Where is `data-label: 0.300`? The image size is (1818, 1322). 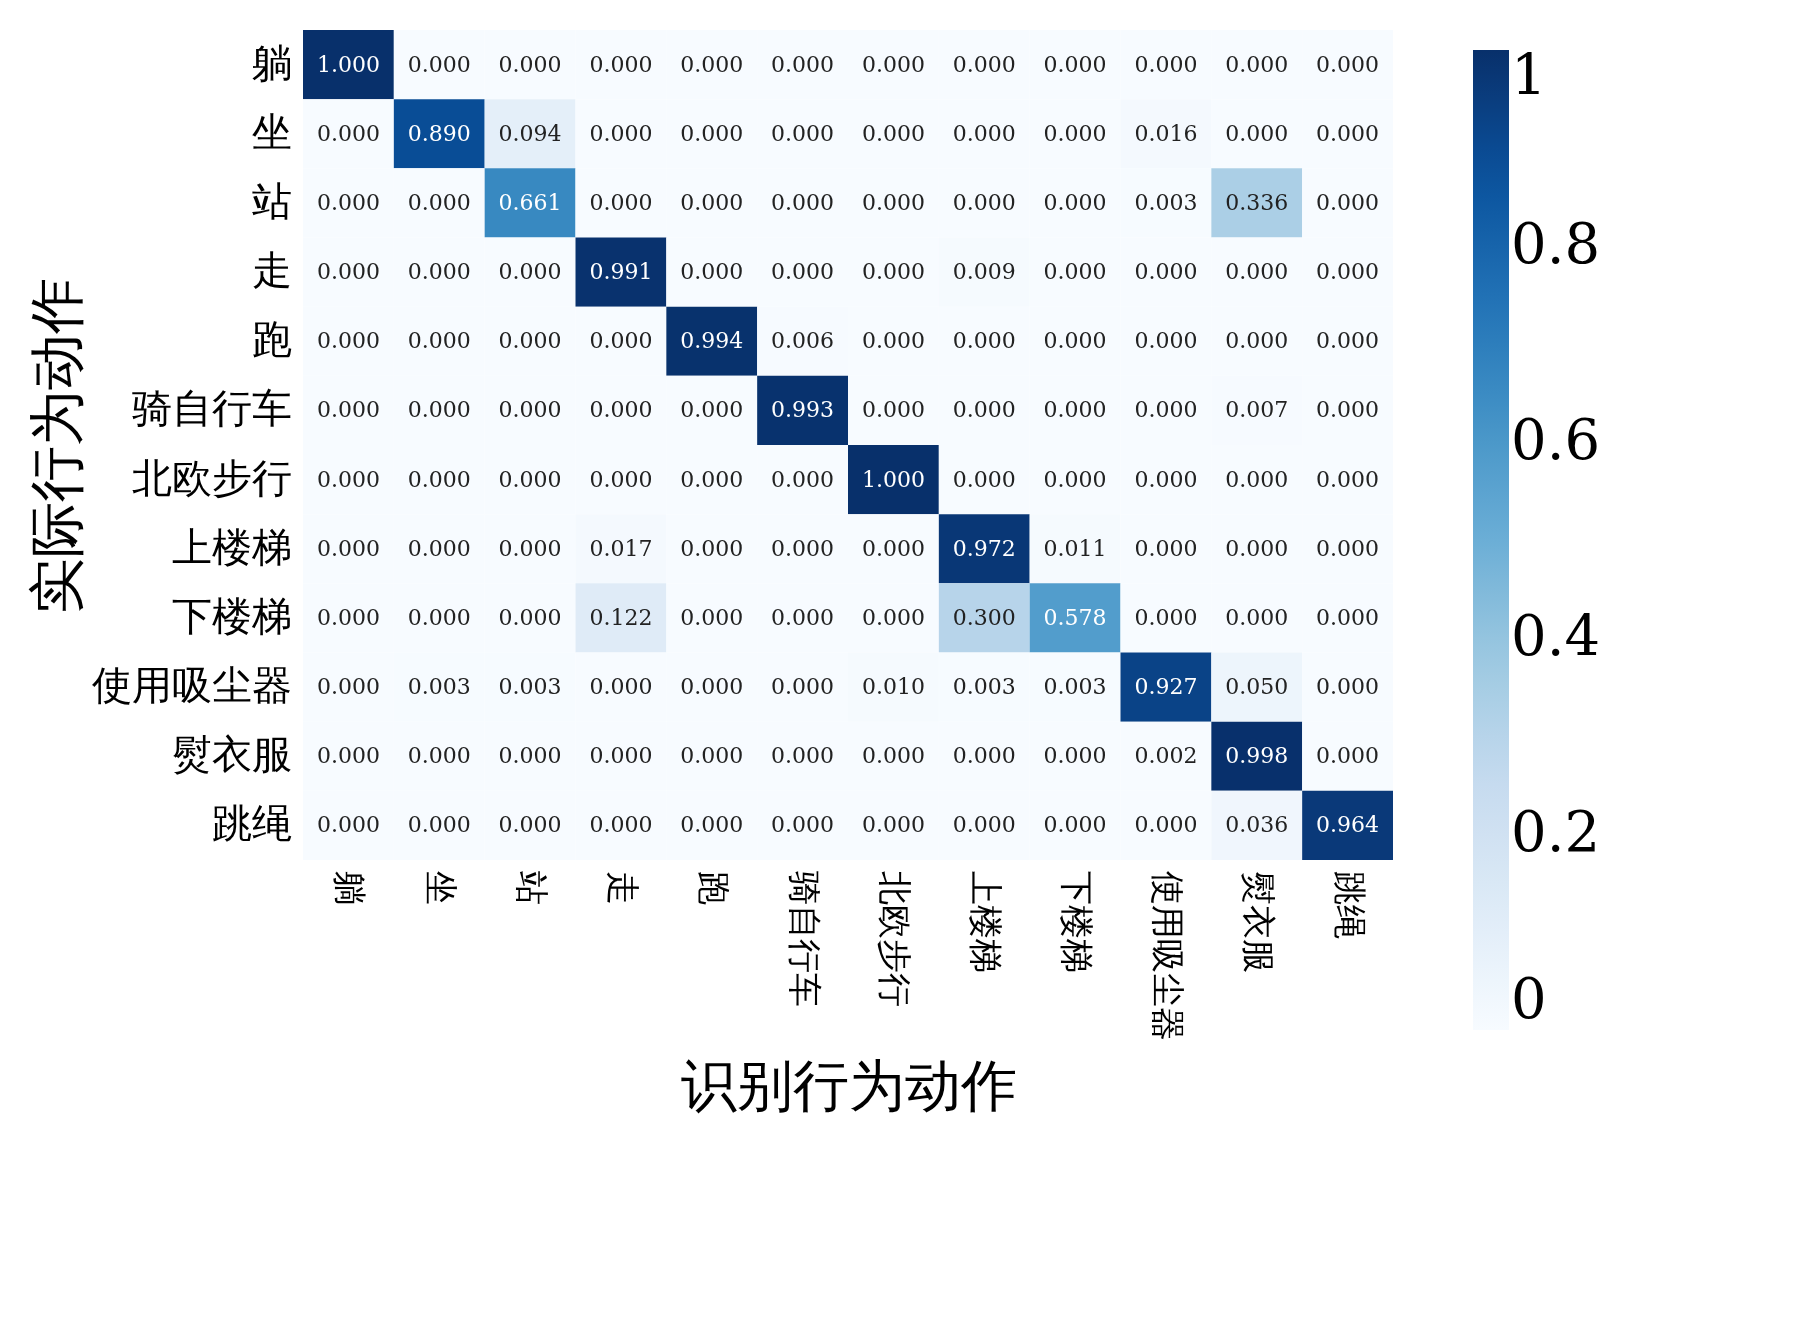 data-label: 0.300 is located at coordinates (984, 617).